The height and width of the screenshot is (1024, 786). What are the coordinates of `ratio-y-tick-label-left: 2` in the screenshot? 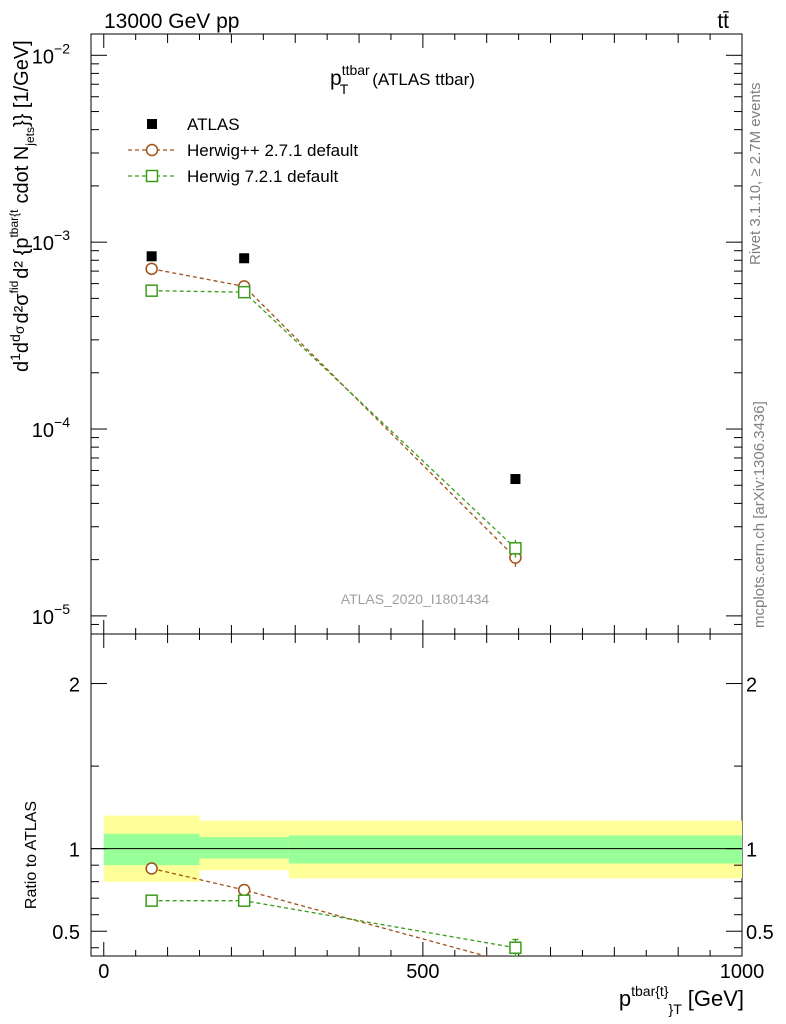 It's located at (74, 686).